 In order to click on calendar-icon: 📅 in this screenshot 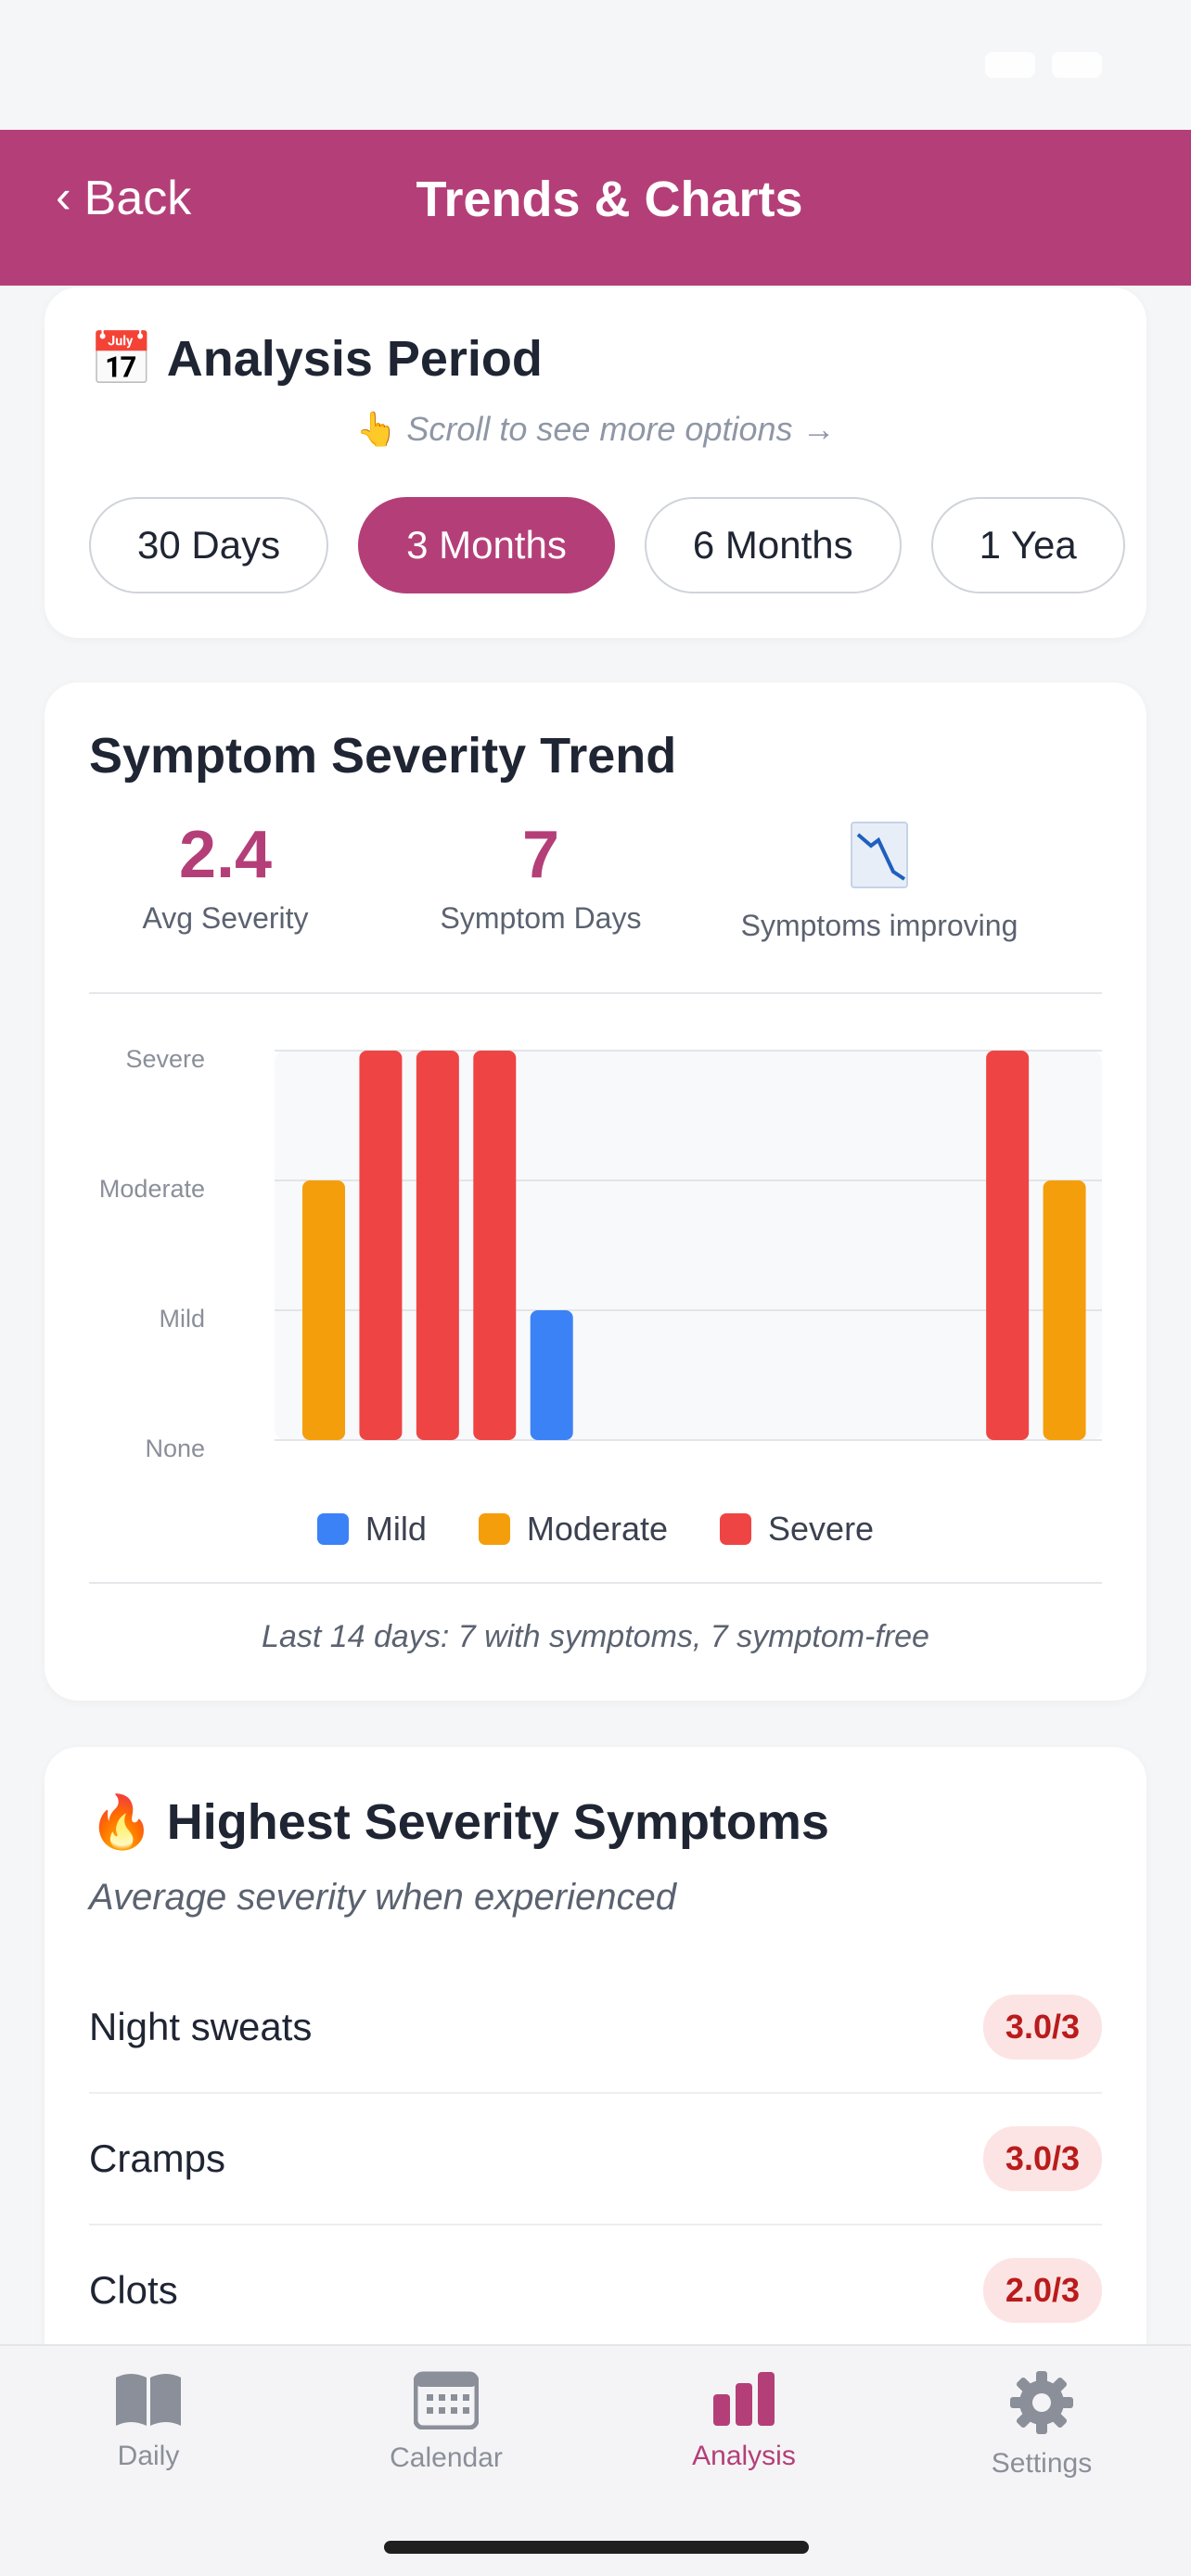, I will do `click(121, 358)`.